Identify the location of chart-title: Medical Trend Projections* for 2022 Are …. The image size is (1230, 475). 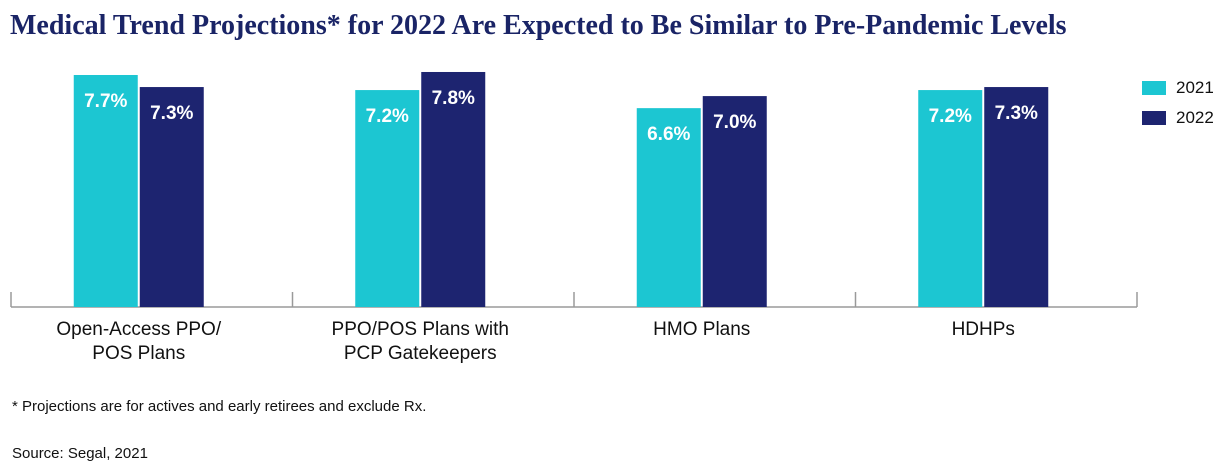
(538, 25).